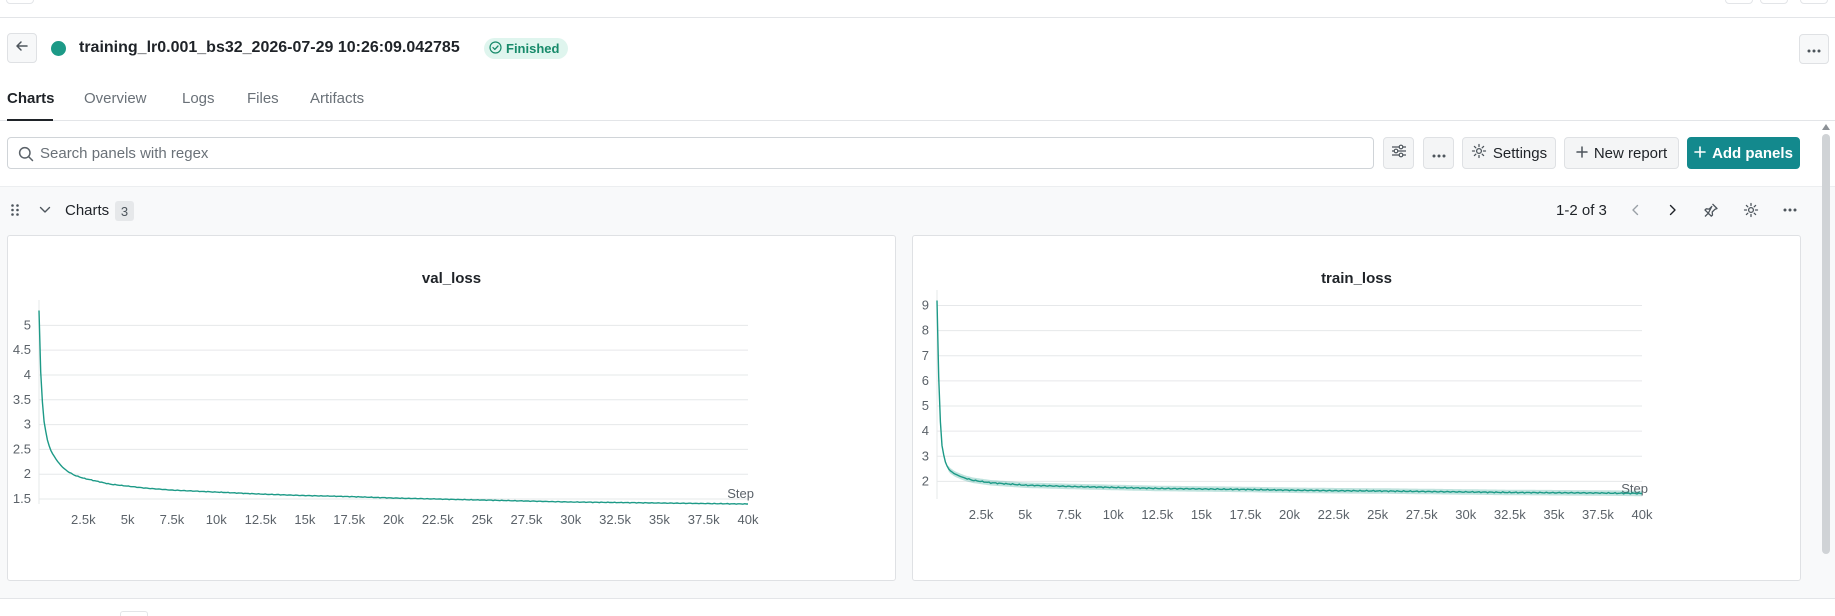 The width and height of the screenshot is (1835, 616). I want to click on new-report-button: New report, so click(1621, 153).